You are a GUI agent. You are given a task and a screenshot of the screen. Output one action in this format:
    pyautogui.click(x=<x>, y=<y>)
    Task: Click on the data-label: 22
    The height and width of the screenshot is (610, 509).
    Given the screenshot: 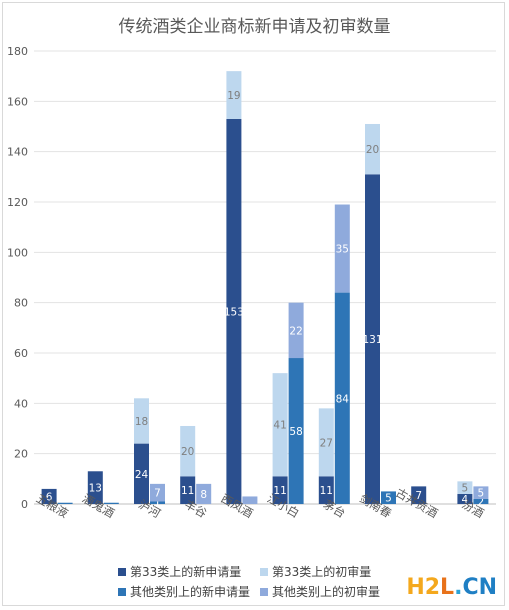 What is the action you would take?
    pyautogui.click(x=295, y=331)
    